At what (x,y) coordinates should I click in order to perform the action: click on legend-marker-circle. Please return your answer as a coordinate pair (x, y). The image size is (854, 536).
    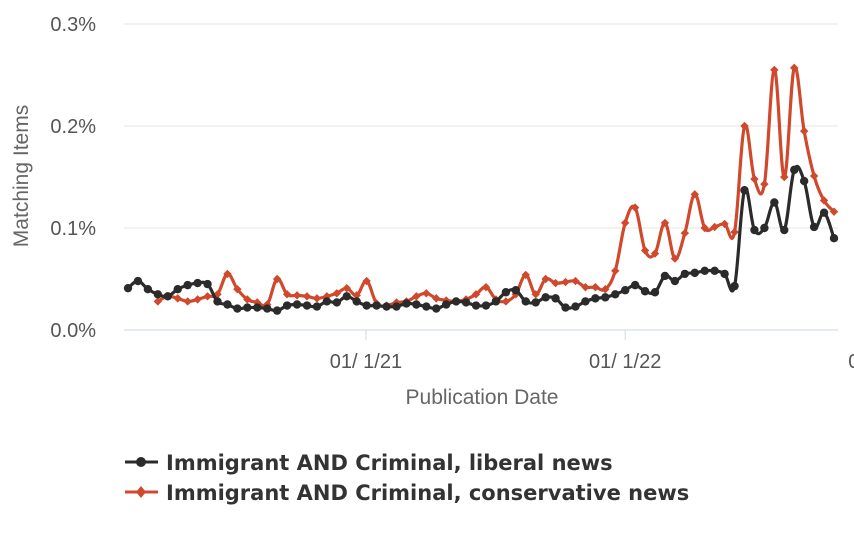
    Looking at the image, I should click on (141, 462).